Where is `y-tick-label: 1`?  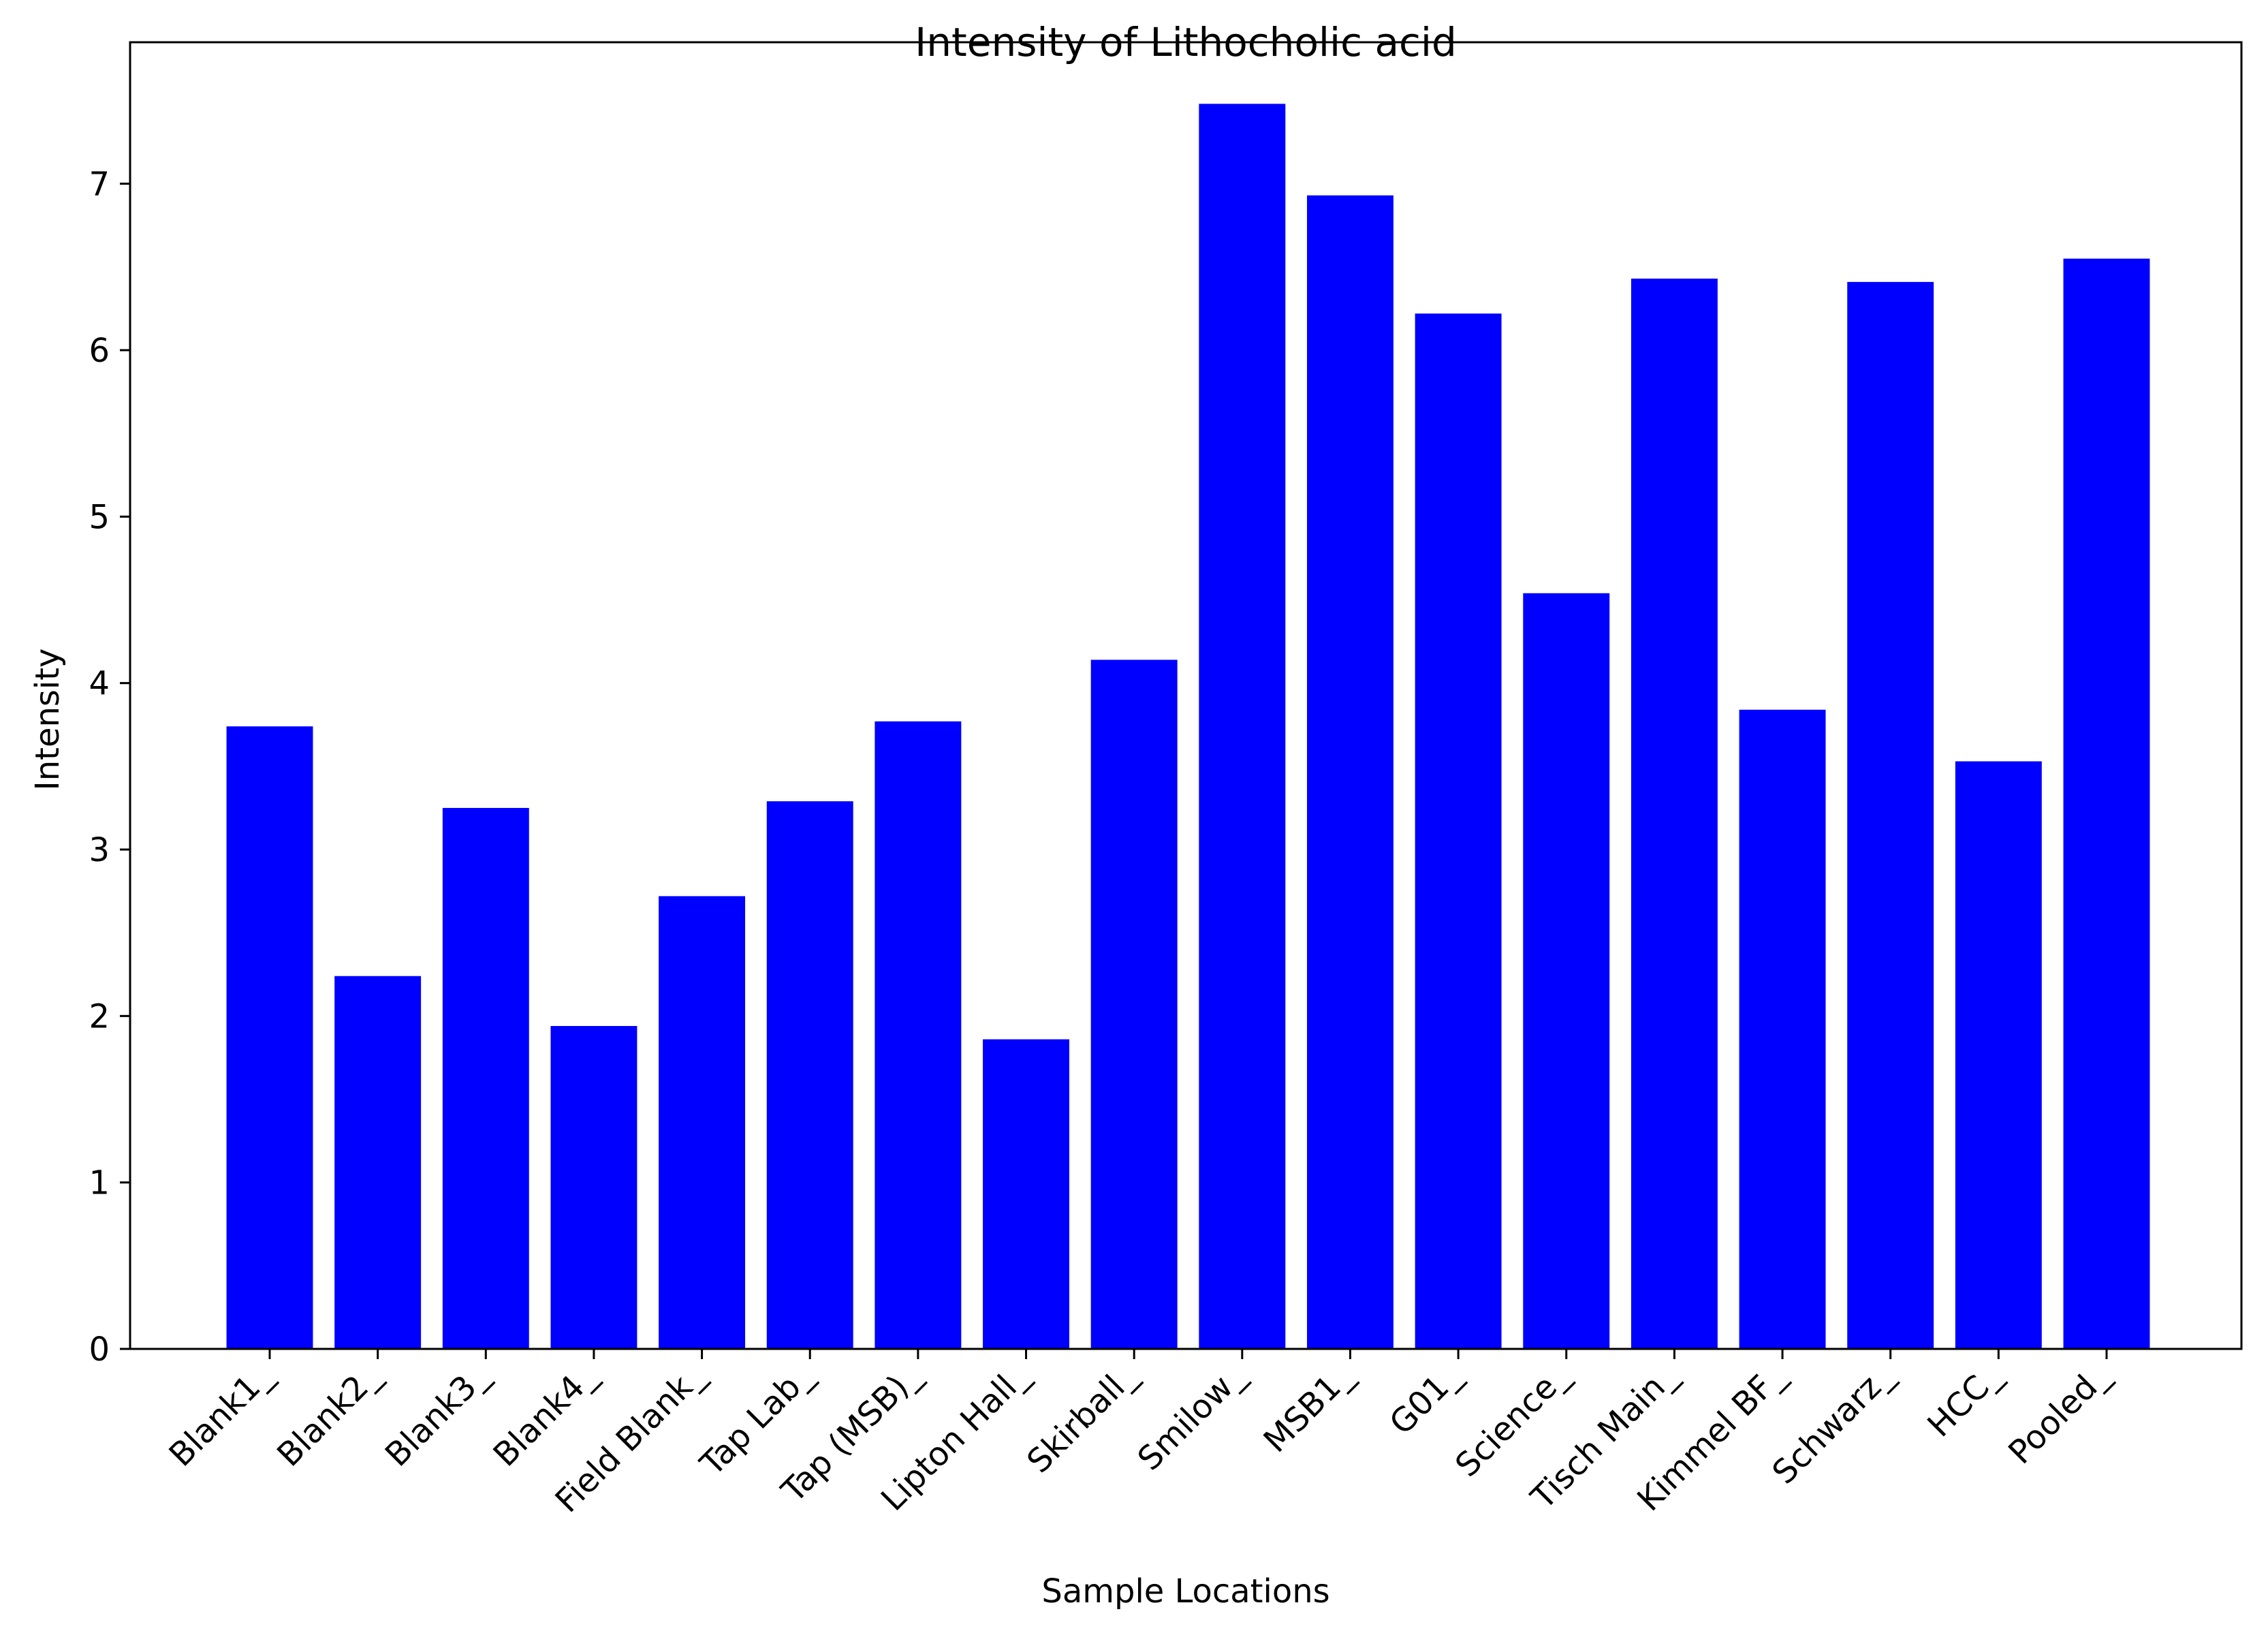
y-tick-label: 1 is located at coordinates (99, 1183).